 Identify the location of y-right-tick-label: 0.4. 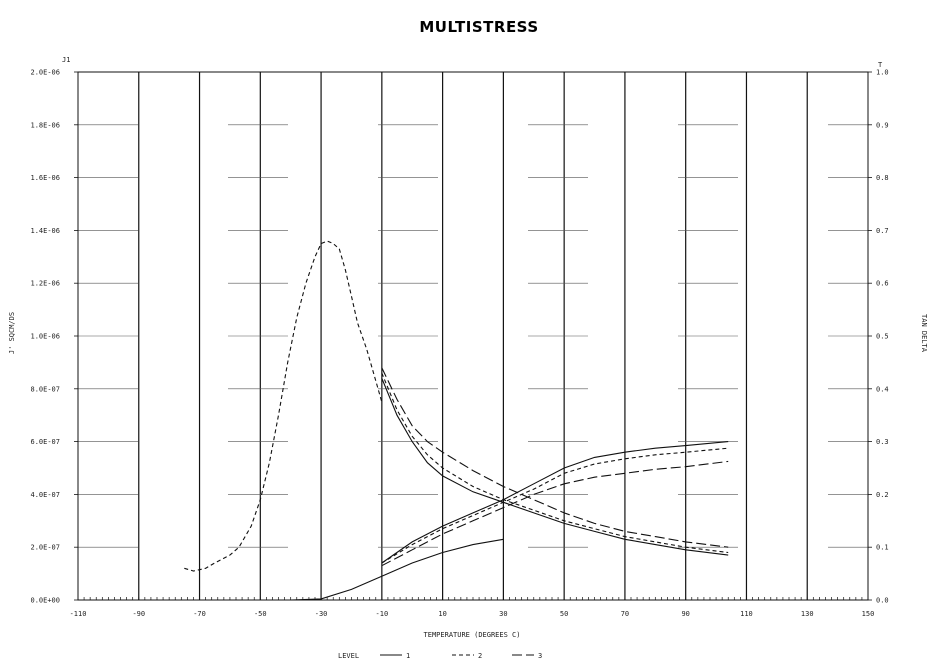
(882, 389).